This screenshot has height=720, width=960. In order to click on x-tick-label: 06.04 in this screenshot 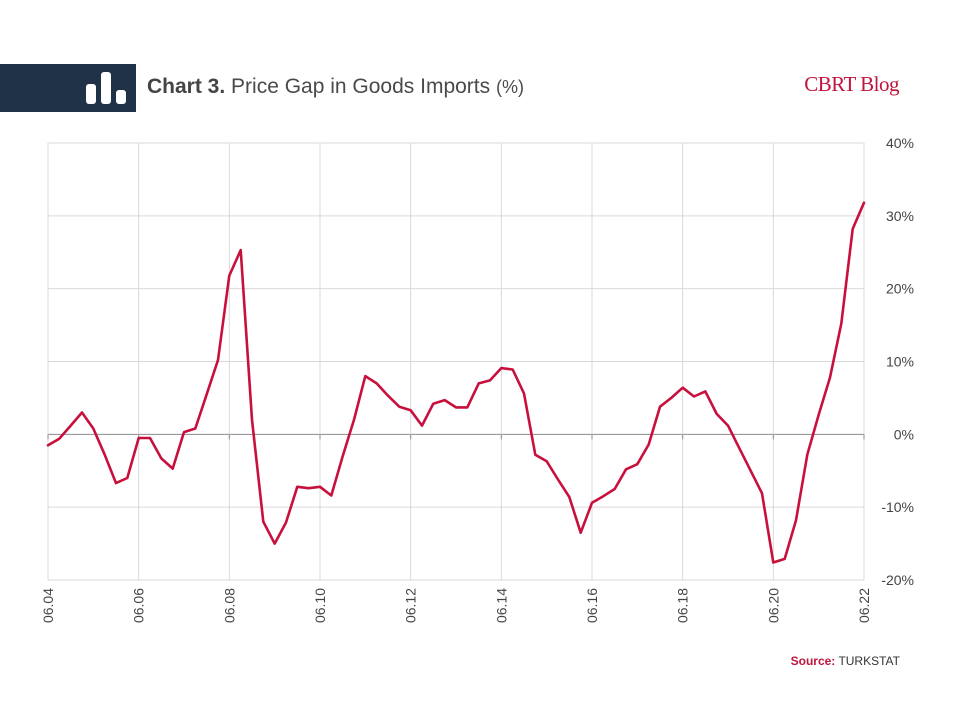, I will do `click(48, 605)`.